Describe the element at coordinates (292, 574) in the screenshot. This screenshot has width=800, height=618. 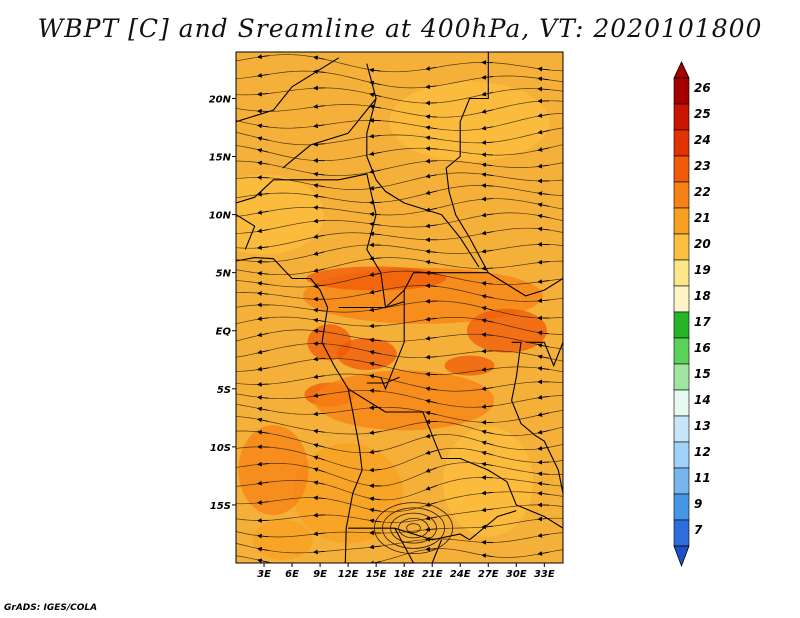
I see `x-tick-label: 6E` at that location.